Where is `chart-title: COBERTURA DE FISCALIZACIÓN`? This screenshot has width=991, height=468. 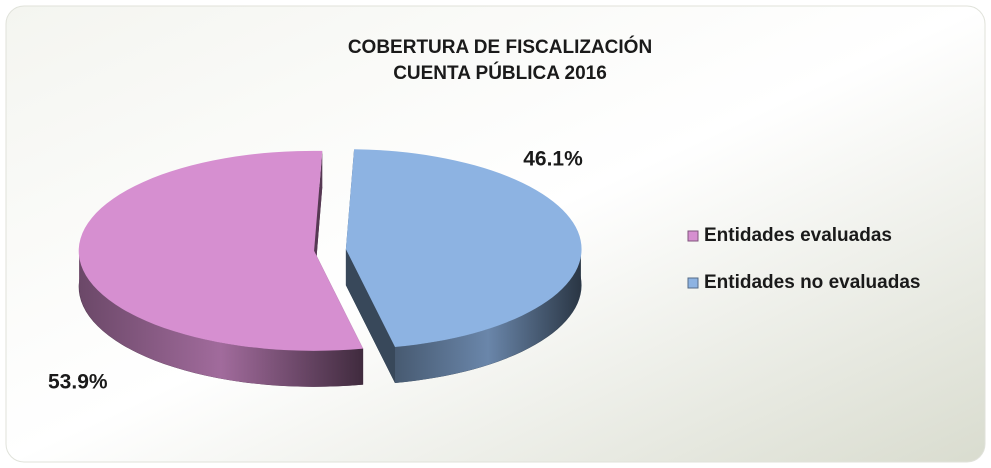 chart-title: COBERTURA DE FISCALIZACIÓN is located at coordinates (500, 47).